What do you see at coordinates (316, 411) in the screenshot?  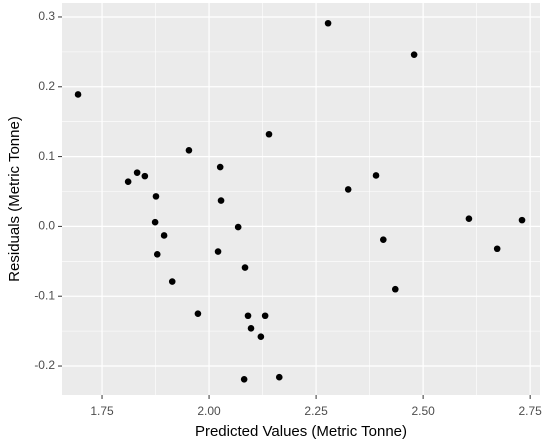 I see `x-tick-label: 2.25` at bounding box center [316, 411].